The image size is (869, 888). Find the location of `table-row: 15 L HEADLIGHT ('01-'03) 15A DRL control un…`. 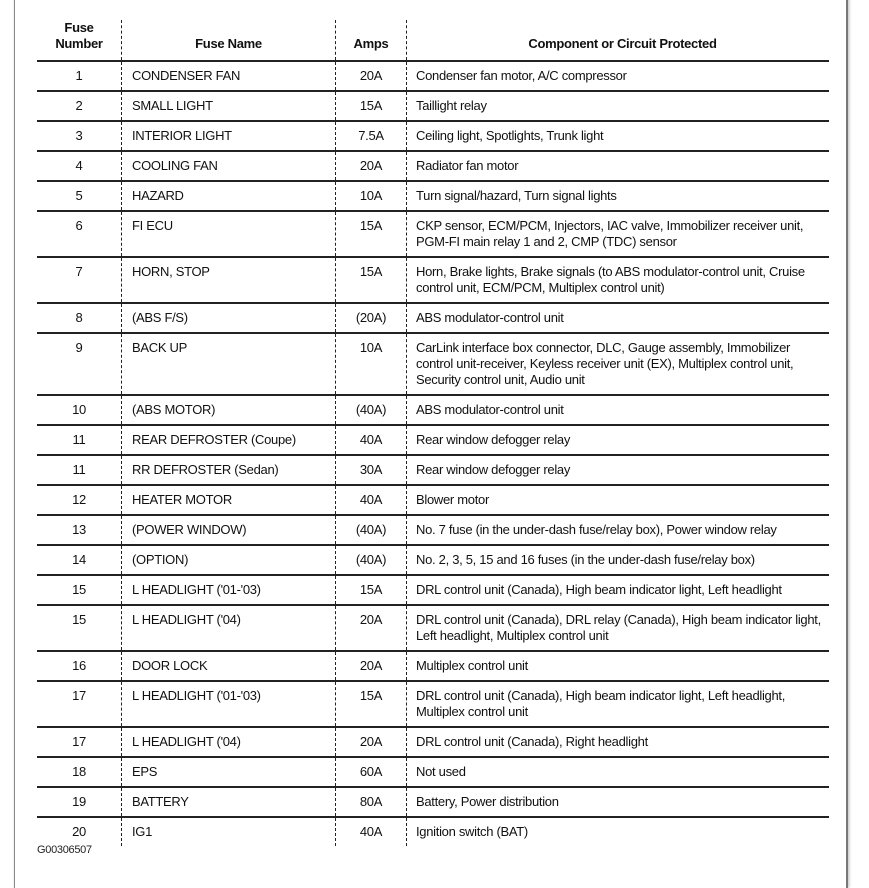

table-row: 15 L HEADLIGHT ('01-'03) 15A DRL control un… is located at coordinates (433, 589).